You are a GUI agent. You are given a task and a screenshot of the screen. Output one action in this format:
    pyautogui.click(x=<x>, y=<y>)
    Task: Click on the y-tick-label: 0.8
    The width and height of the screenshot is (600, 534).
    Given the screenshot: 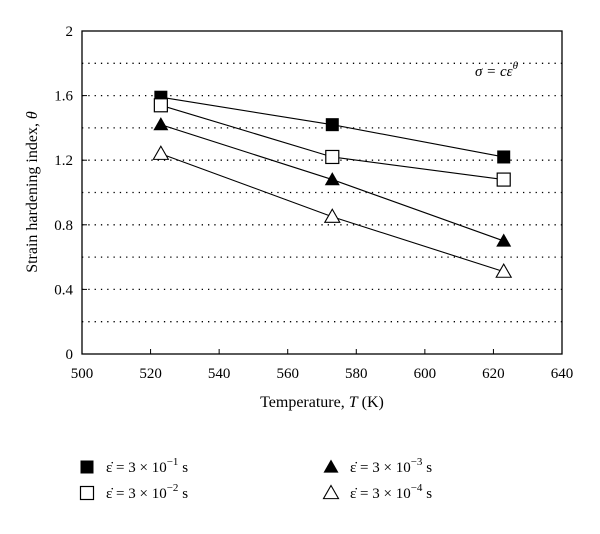 What is the action you would take?
    pyautogui.click(x=63, y=226)
    